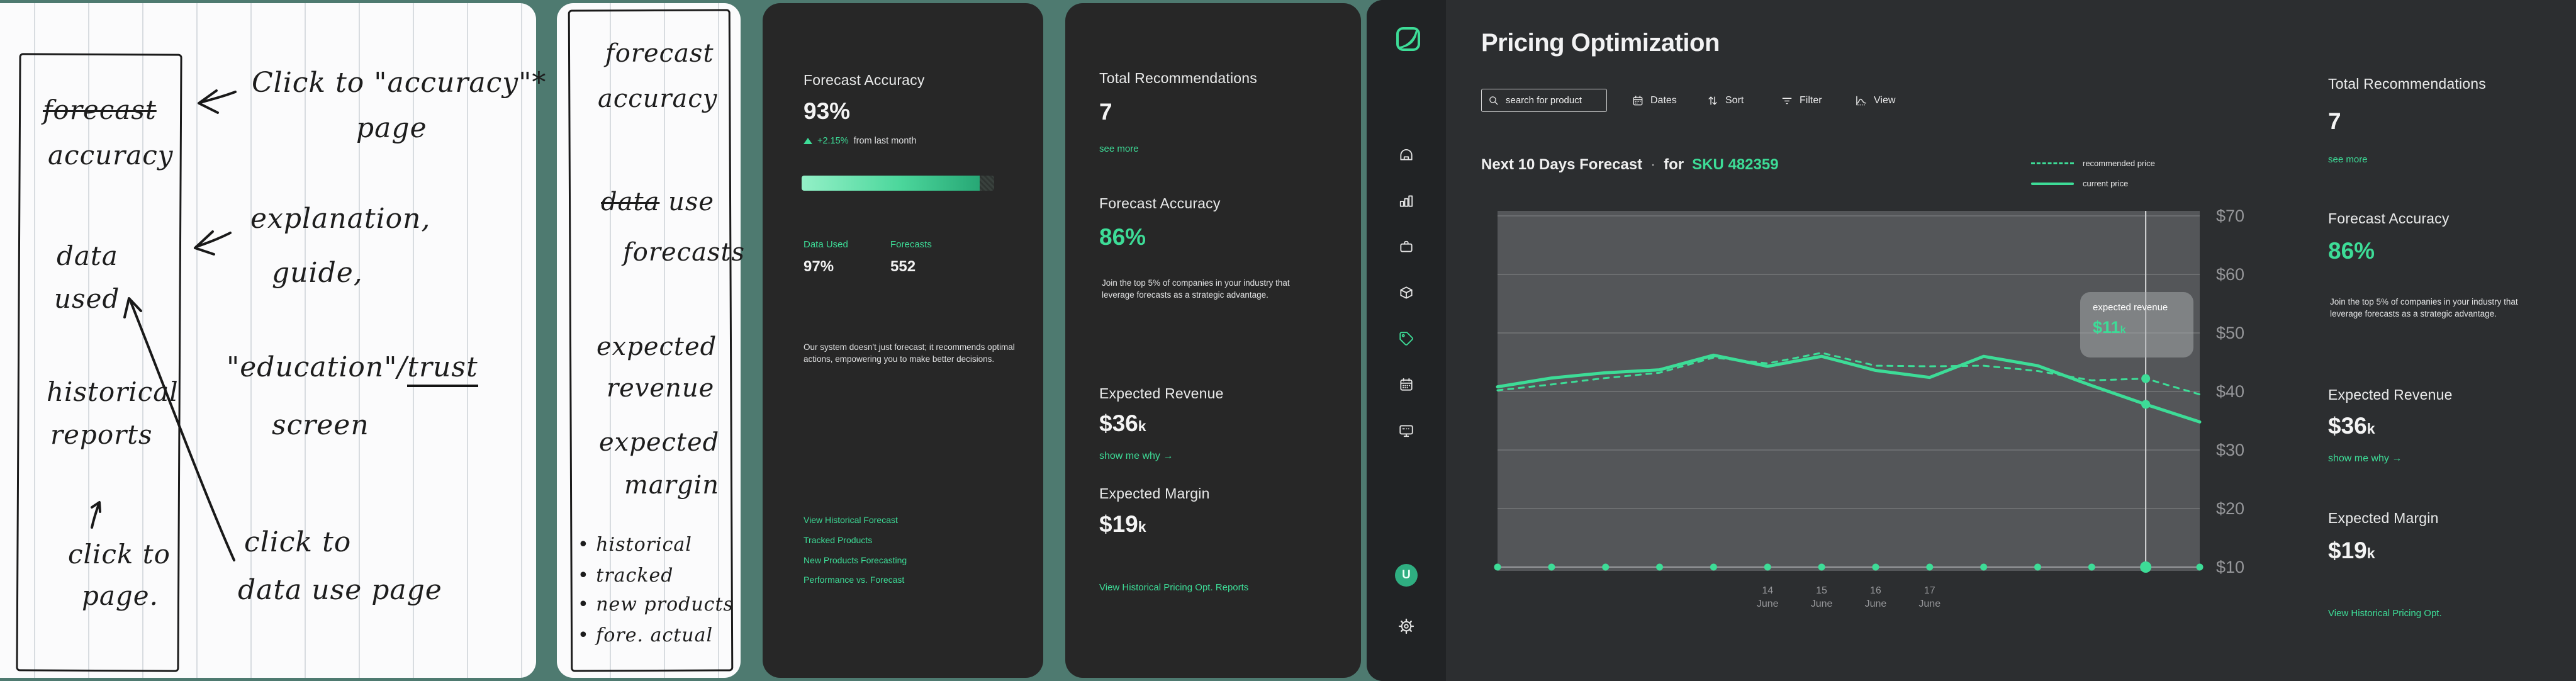 This screenshot has width=2576, height=681. I want to click on sketch1-annotation: guide,, so click(317, 273).